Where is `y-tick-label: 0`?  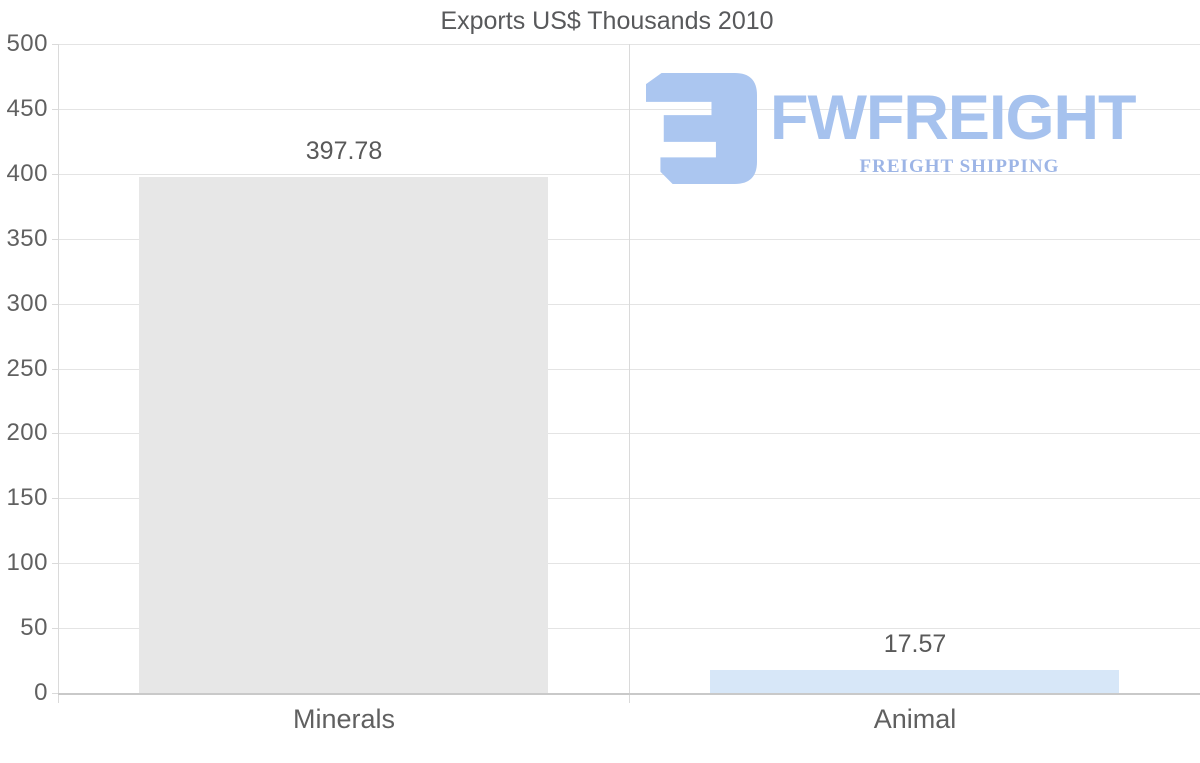
y-tick-label: 0 is located at coordinates (41, 692).